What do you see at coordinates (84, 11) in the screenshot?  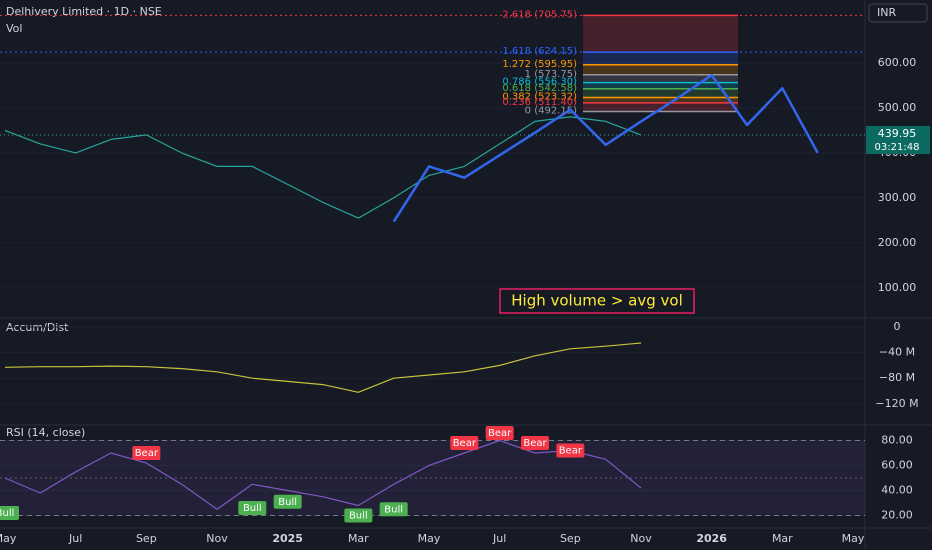 I see `chart-title: Delhivery Limited · 1D · NSE` at bounding box center [84, 11].